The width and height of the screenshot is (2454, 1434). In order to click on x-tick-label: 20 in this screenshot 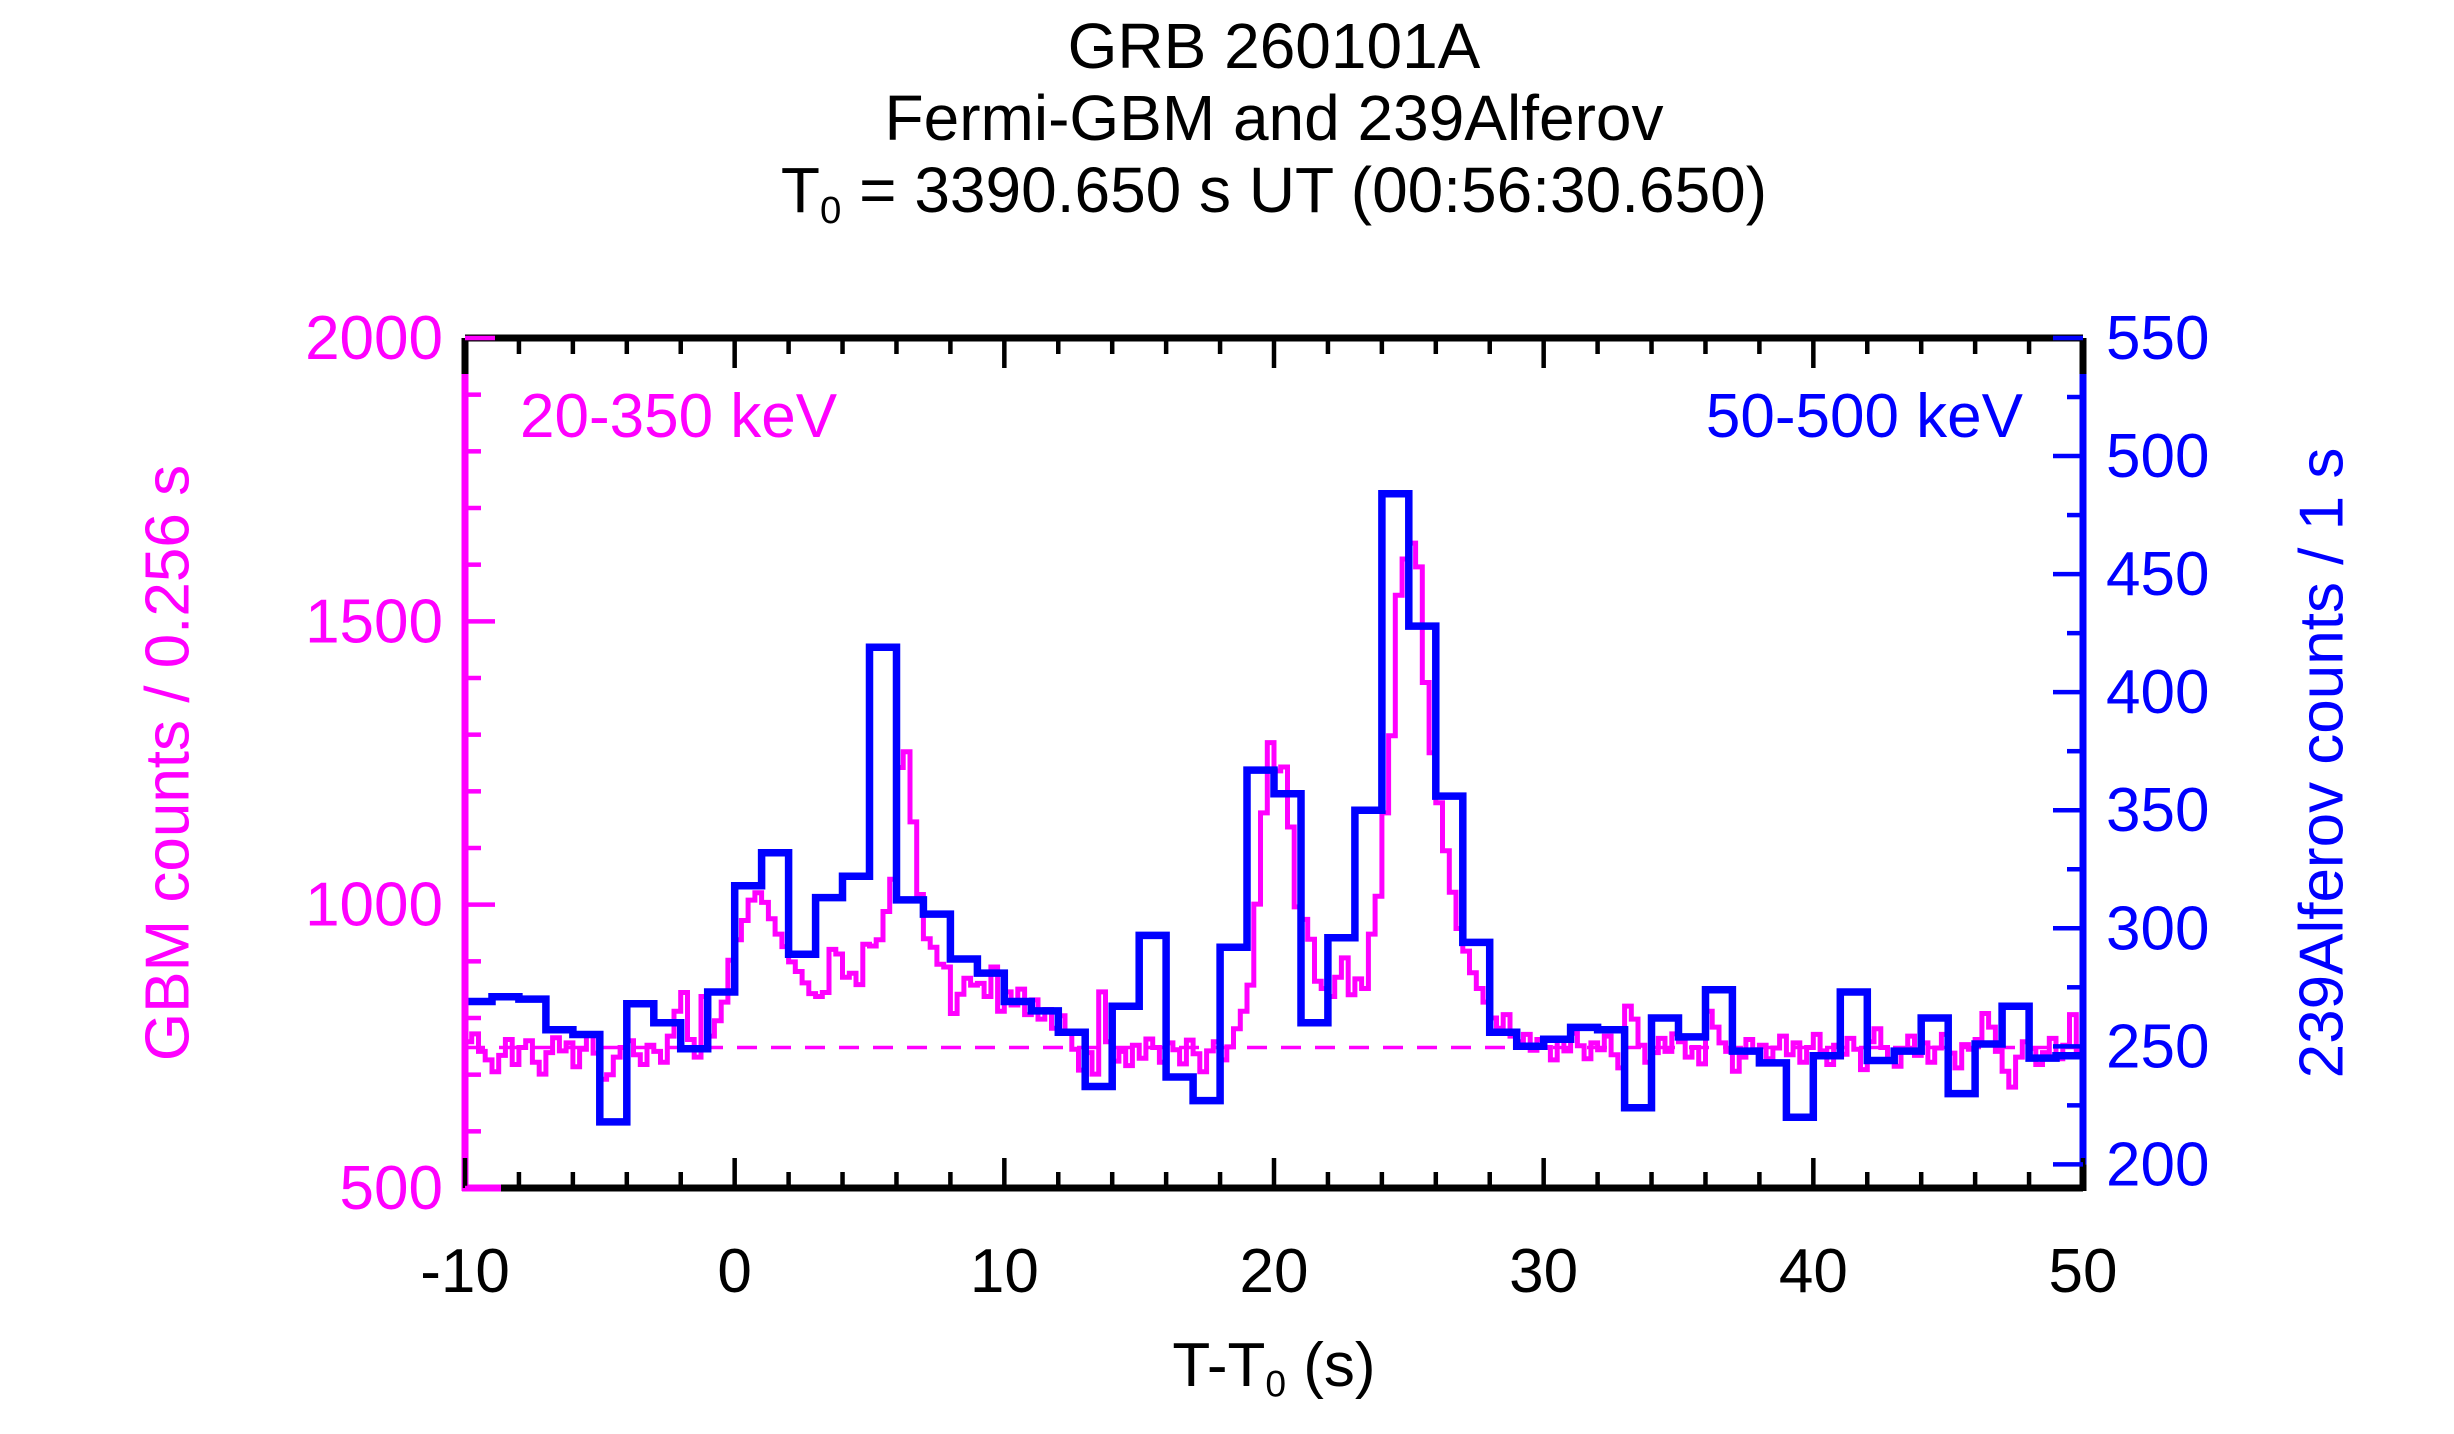, I will do `click(1274, 1271)`.